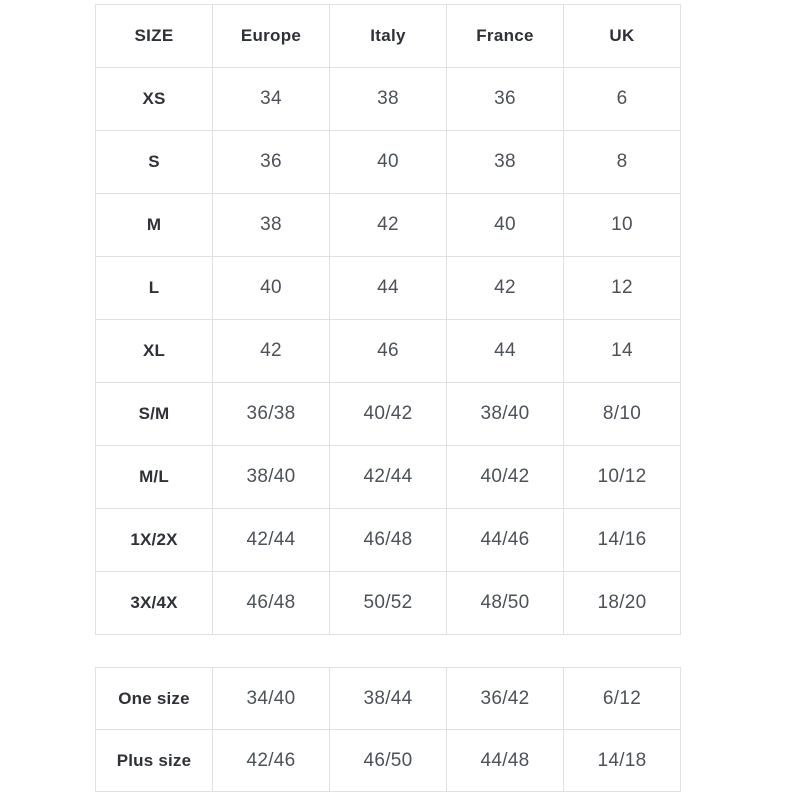 This screenshot has width=800, height=800. I want to click on table-row: M/L 38/40 42/44 40/42 10/12, so click(388, 477).